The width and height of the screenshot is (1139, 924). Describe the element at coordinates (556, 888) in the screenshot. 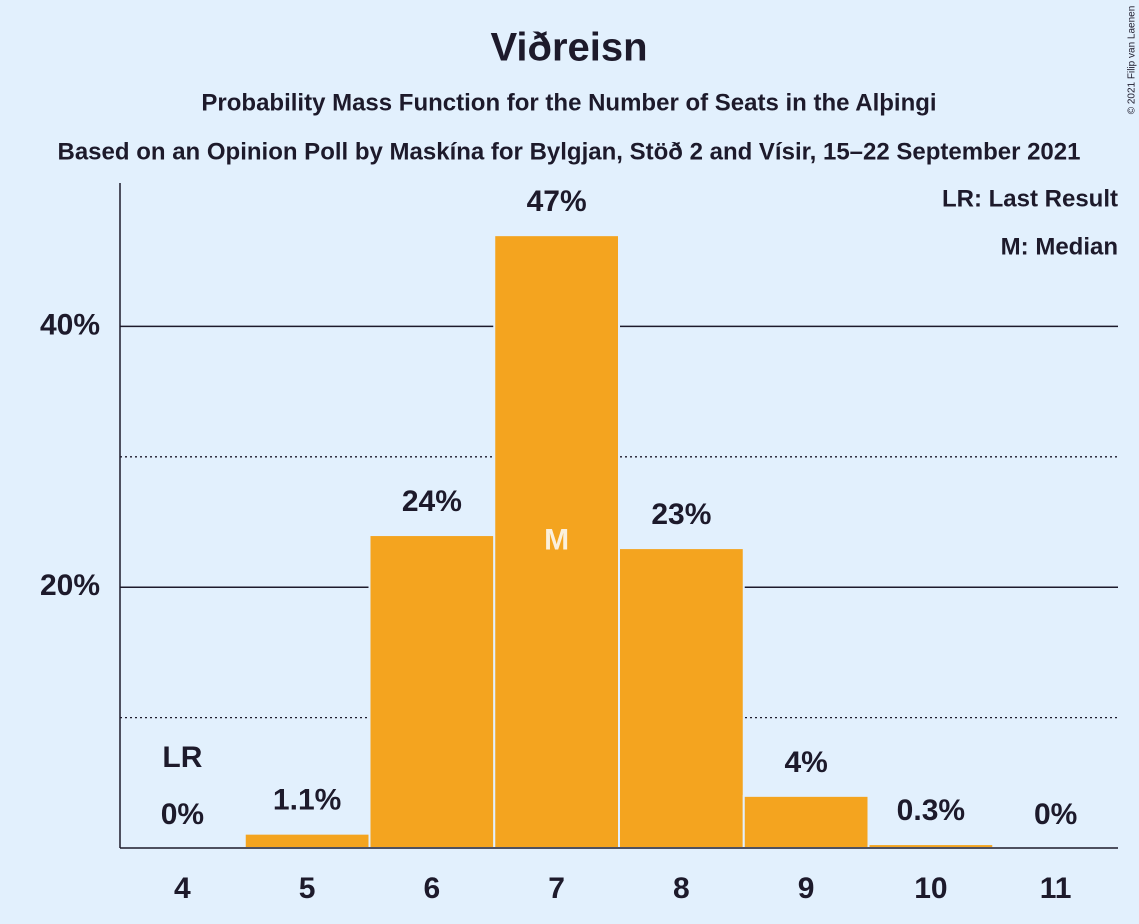

I see `x-tick-label: 7` at that location.